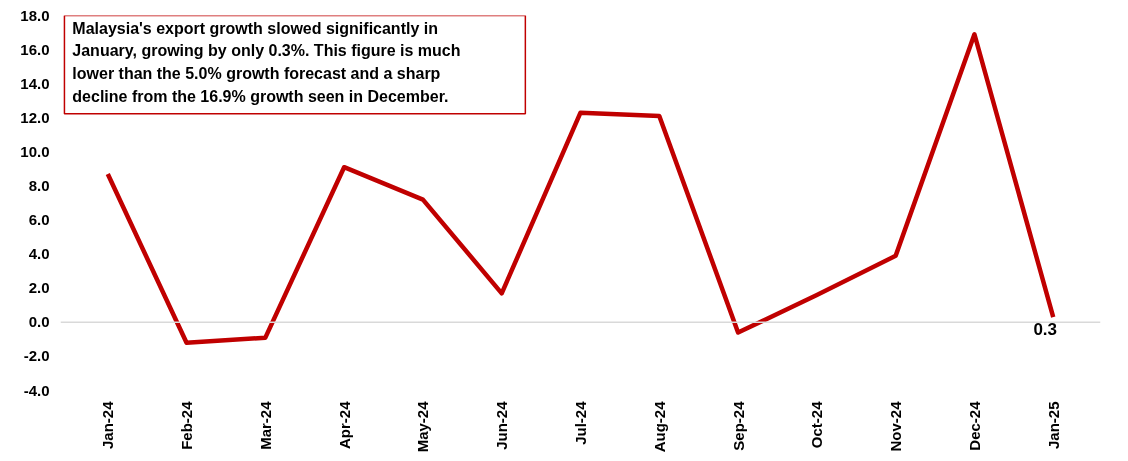  I want to click on x-tick-label: Aug-24, so click(659, 426).